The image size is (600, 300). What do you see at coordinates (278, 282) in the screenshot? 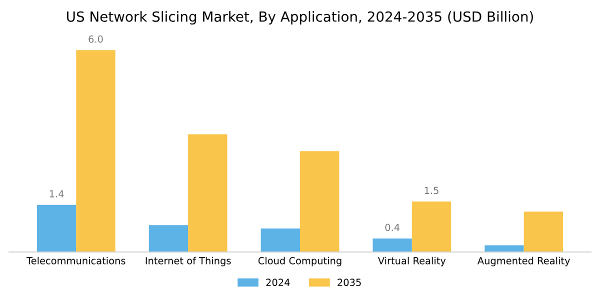
I see `legend-label: 2024` at bounding box center [278, 282].